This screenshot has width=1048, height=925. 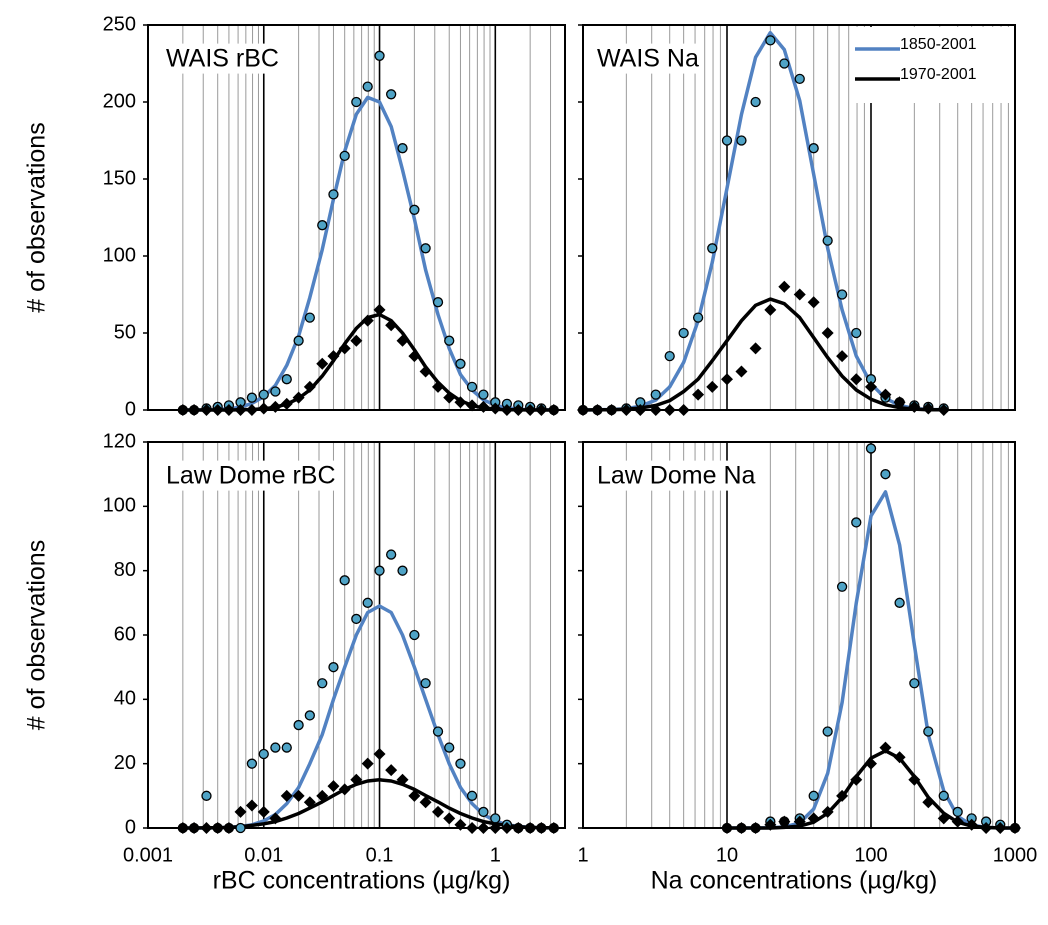 What do you see at coordinates (125, 763) in the screenshot?
I see `y-tick-label: 20` at bounding box center [125, 763].